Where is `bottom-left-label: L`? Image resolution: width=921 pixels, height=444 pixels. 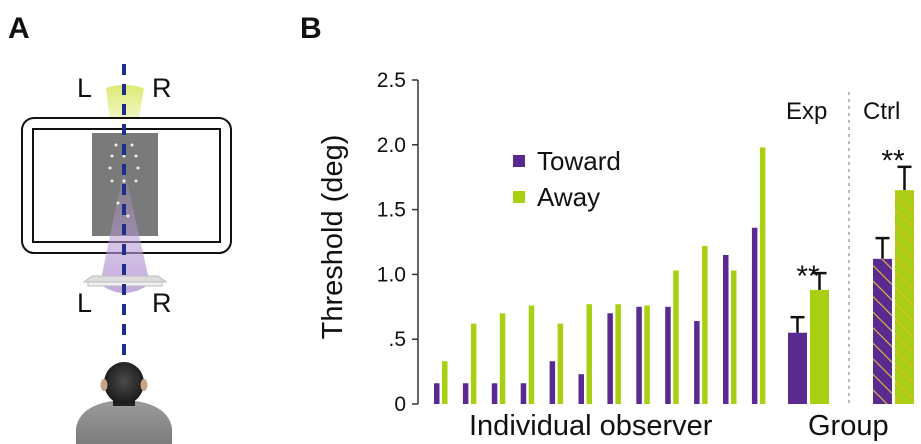 bottom-left-label: L is located at coordinates (84, 303).